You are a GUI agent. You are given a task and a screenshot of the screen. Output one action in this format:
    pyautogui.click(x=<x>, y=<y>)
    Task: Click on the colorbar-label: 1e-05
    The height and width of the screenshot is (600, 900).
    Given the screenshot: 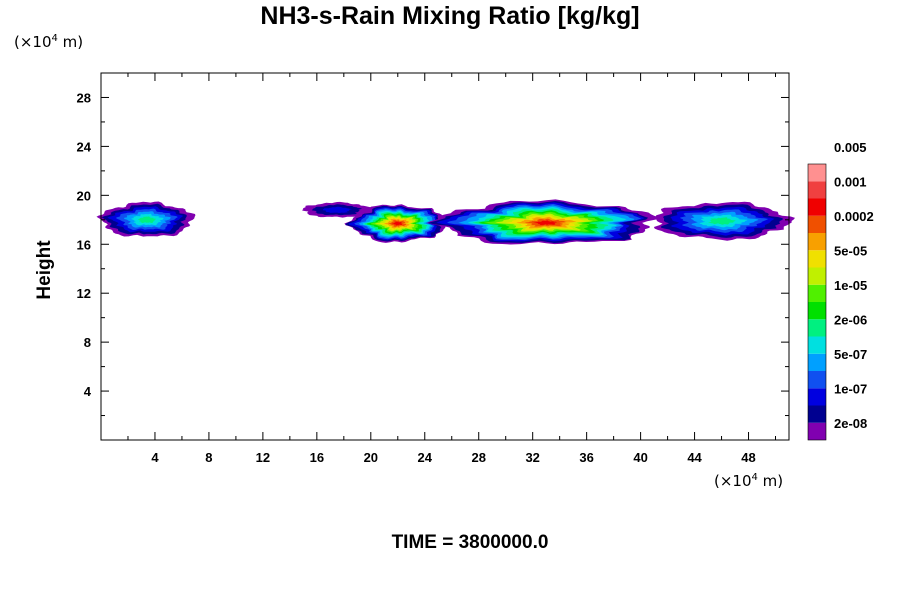 What is the action you would take?
    pyautogui.click(x=850, y=285)
    